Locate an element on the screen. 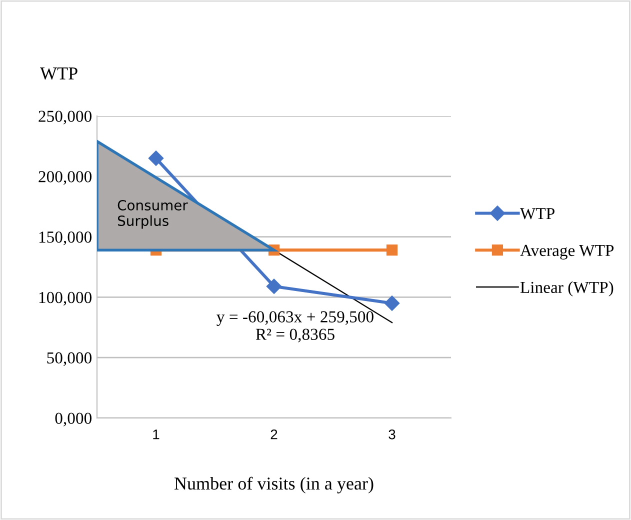 The image size is (631, 520). legend-label: Linear (WTP) is located at coordinates (567, 288).